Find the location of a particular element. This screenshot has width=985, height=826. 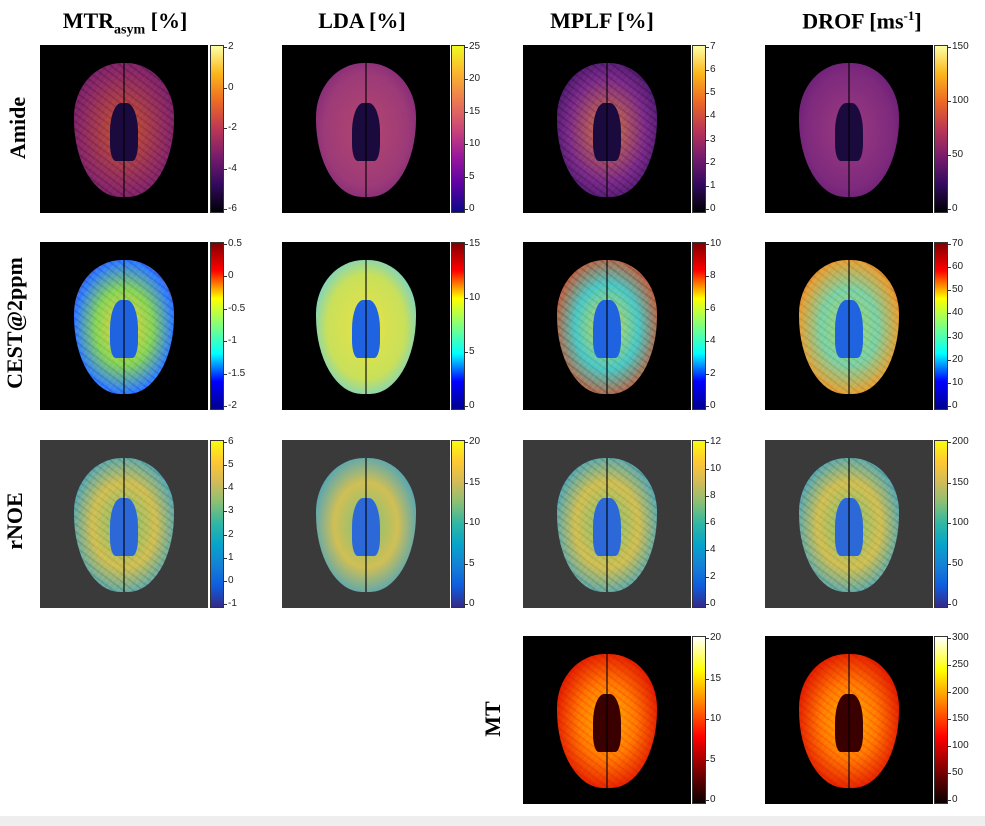

colorbar-tick-label: 3 is located at coordinates (231, 511).